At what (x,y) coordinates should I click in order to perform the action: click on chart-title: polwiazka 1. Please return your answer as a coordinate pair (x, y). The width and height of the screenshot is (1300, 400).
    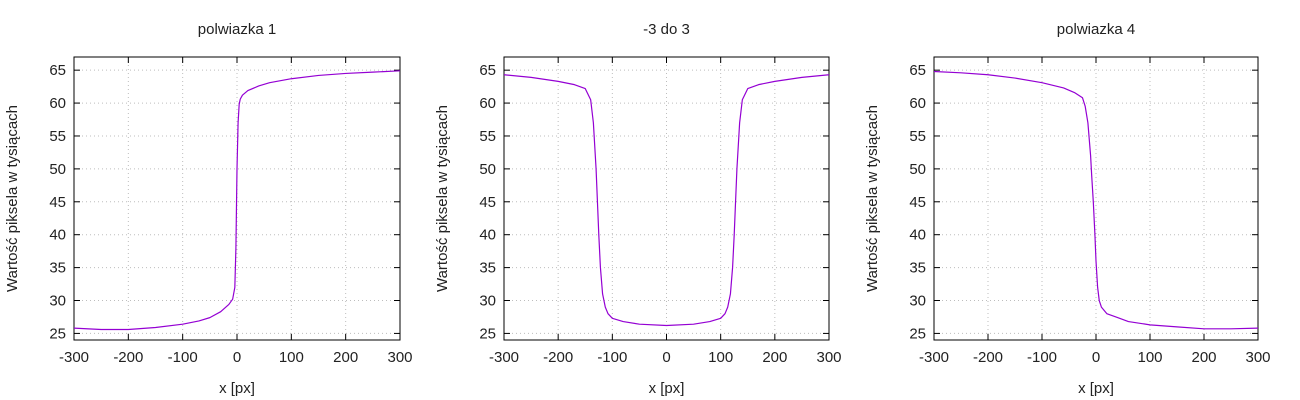
    Looking at the image, I should click on (237, 29).